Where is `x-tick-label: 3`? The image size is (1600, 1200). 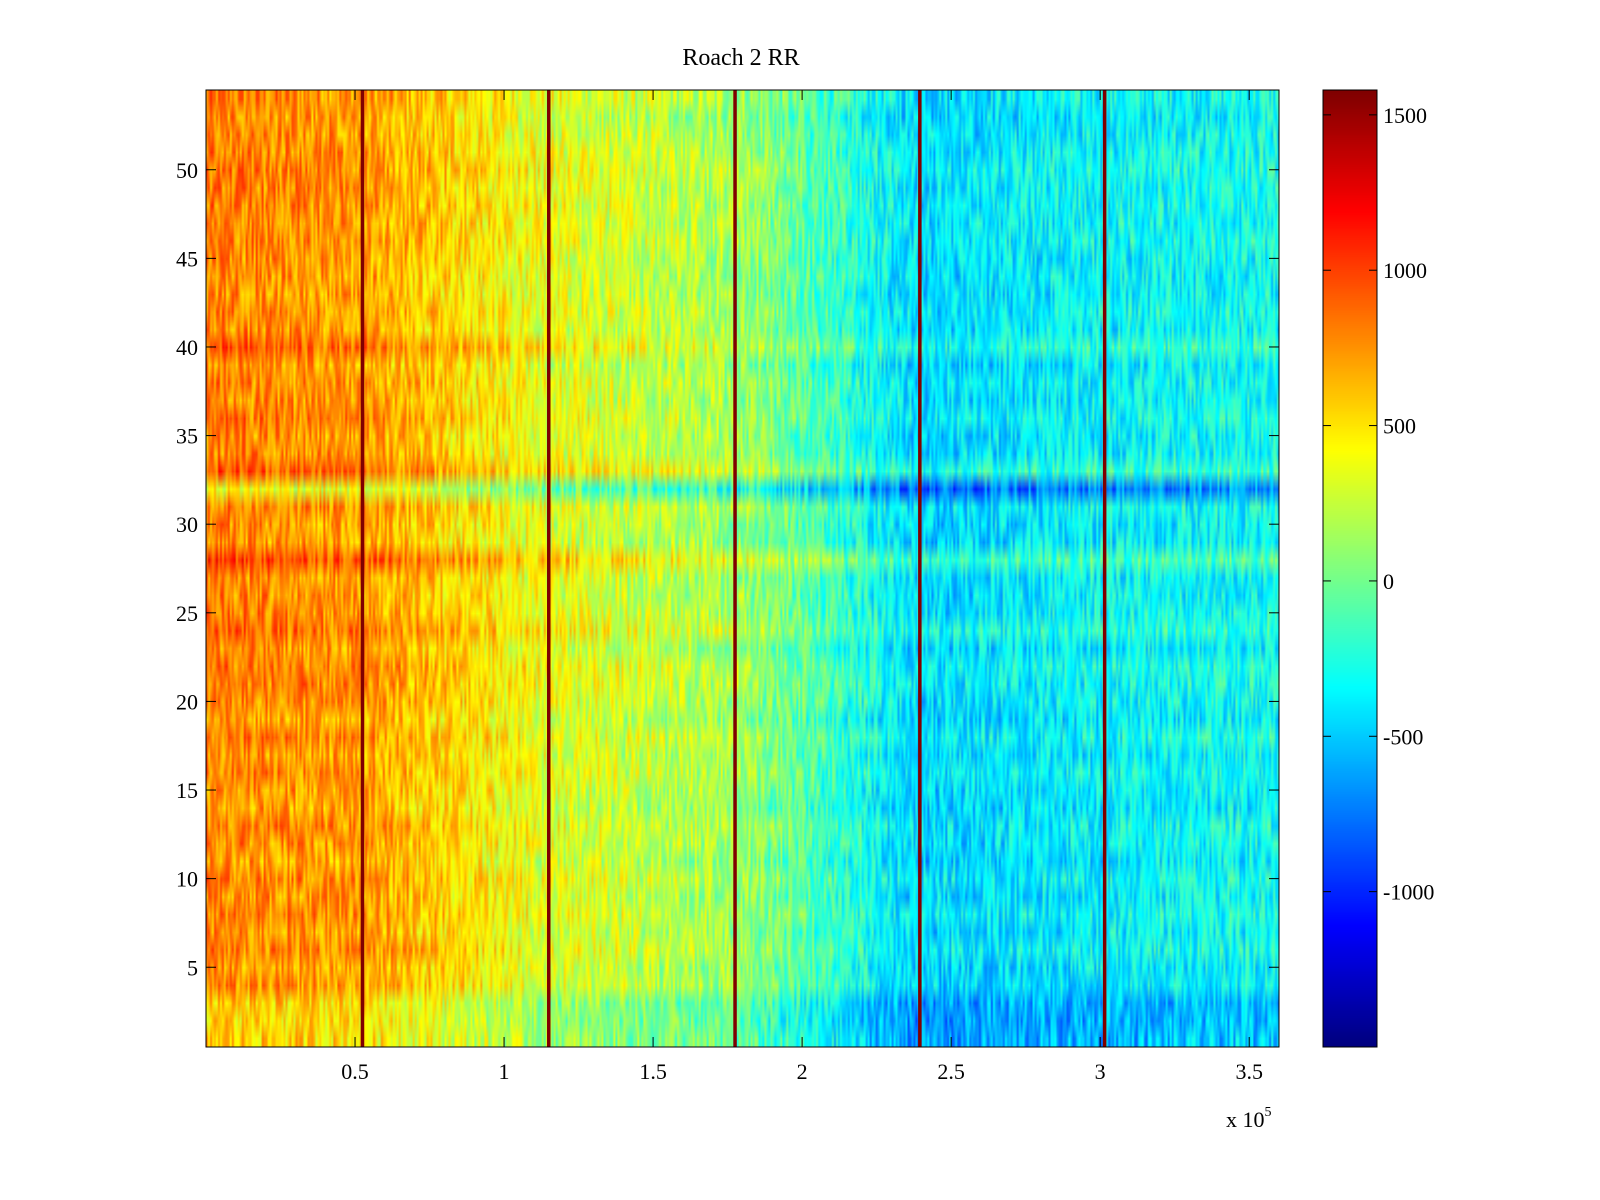
x-tick-label: 3 is located at coordinates (1100, 1071).